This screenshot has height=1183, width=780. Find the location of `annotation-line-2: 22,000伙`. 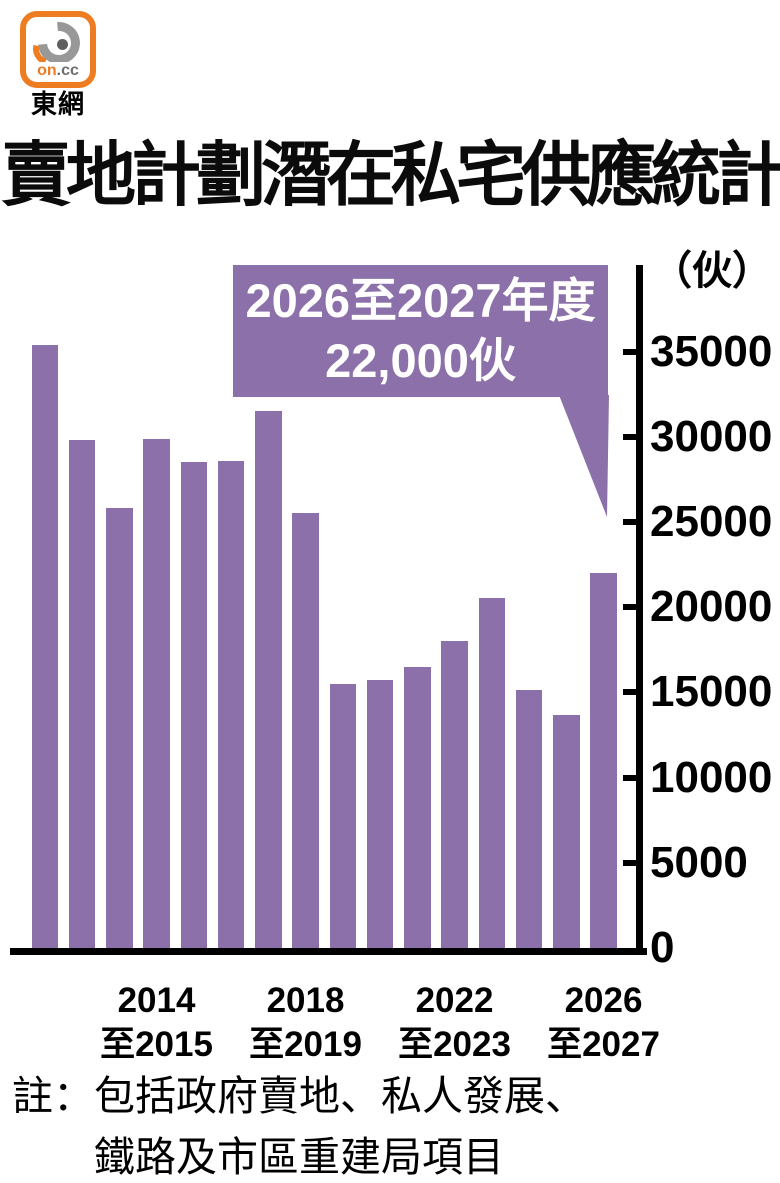

annotation-line-2: 22,000伙 is located at coordinates (420, 360).